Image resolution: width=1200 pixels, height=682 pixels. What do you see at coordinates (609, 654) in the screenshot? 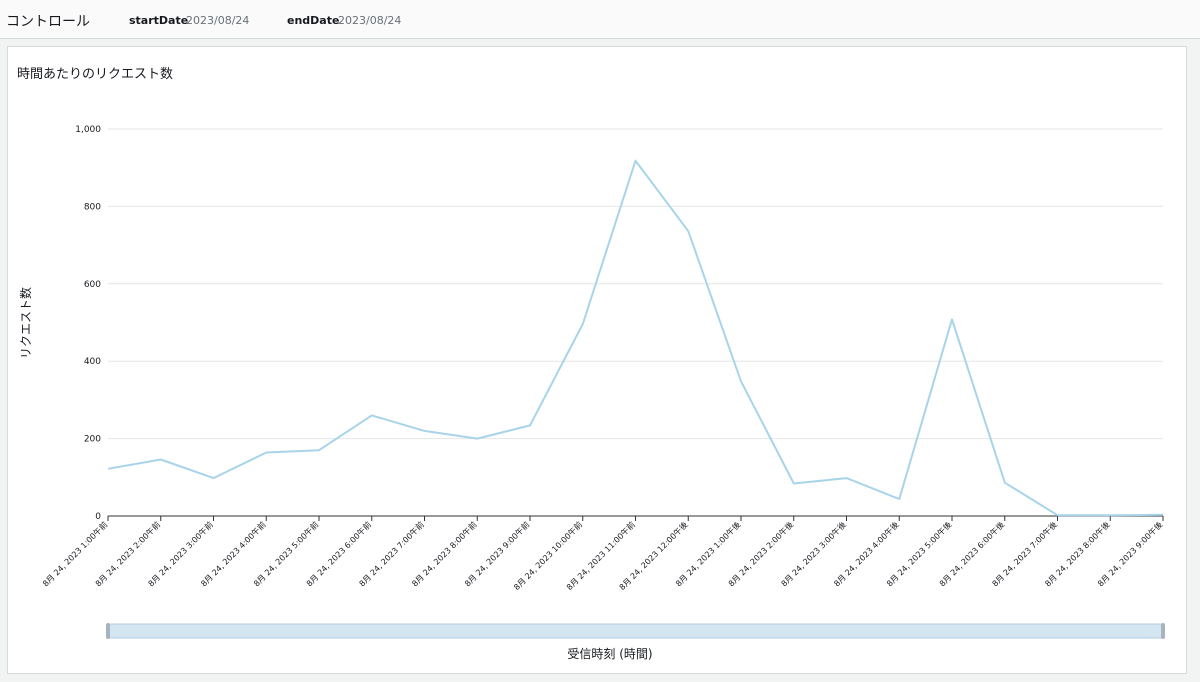
I see `x-axis-label: 受信時刻 (時間)` at bounding box center [609, 654].